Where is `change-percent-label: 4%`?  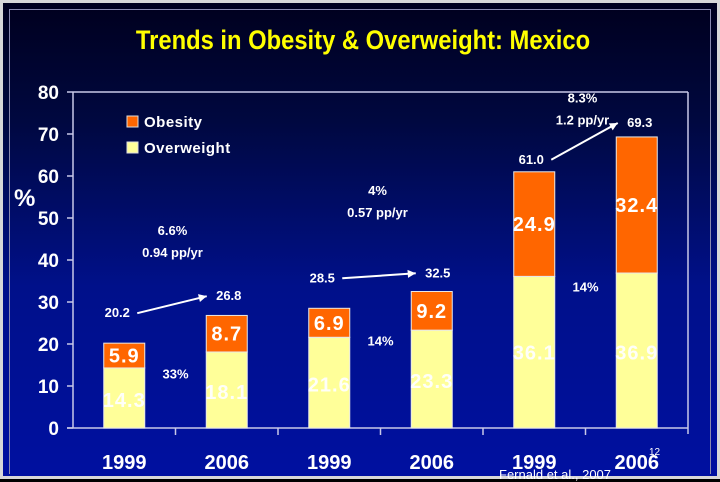 change-percent-label: 4% is located at coordinates (377, 190).